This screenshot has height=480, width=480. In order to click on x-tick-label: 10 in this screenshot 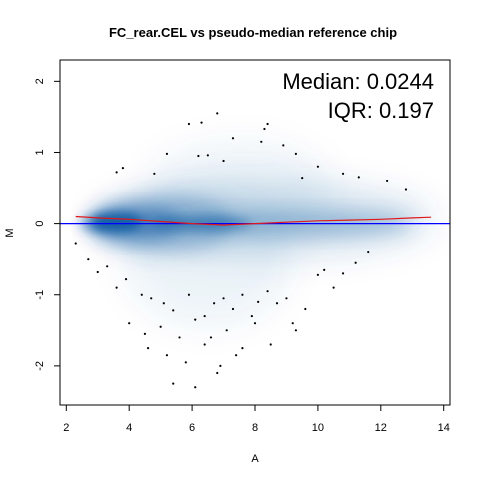, I will do `click(318, 428)`.